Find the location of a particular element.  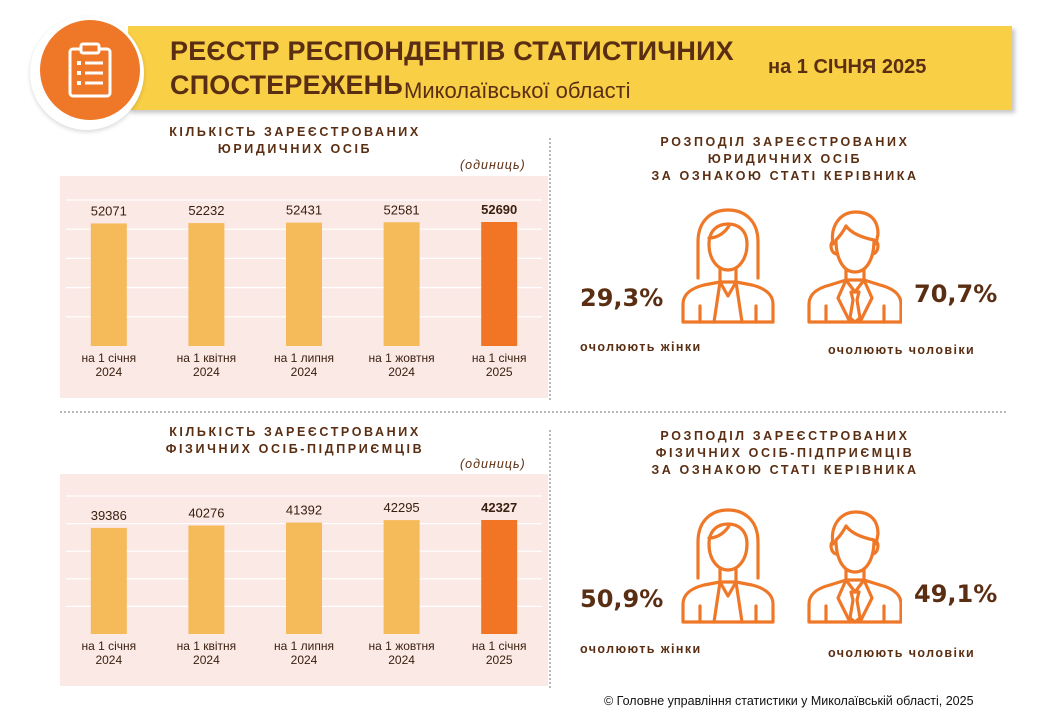

individual-gender-heading-line2: ФІЗИЧНИХ ОСІБ-ПІДПРИЄМЦІВ is located at coordinates (785, 453).